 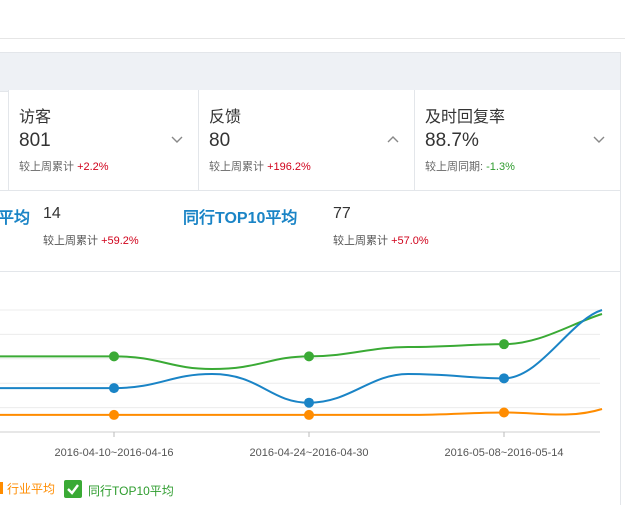 I want to click on top10-average-value: 77, so click(x=342, y=213).